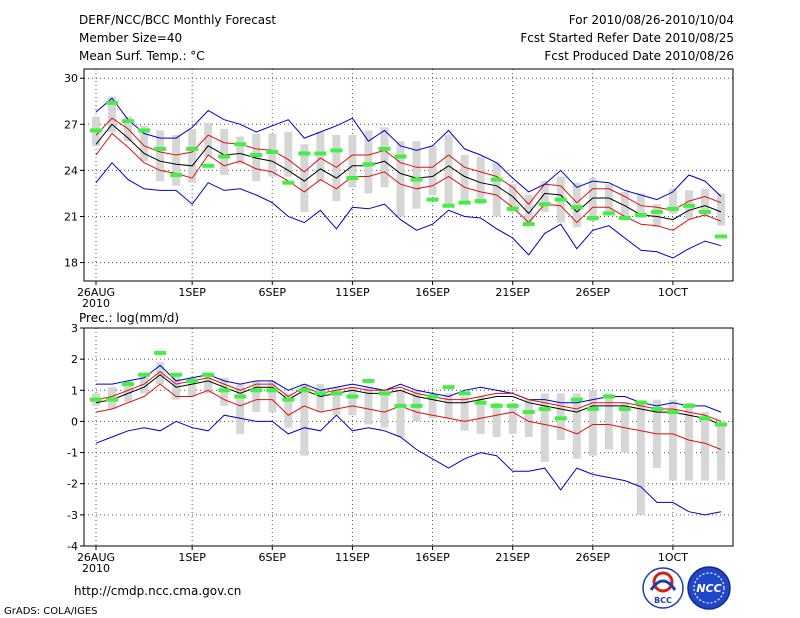  Describe the element at coordinates (673, 292) in the screenshot. I see `temp-xtick-label: 1OCT` at that location.